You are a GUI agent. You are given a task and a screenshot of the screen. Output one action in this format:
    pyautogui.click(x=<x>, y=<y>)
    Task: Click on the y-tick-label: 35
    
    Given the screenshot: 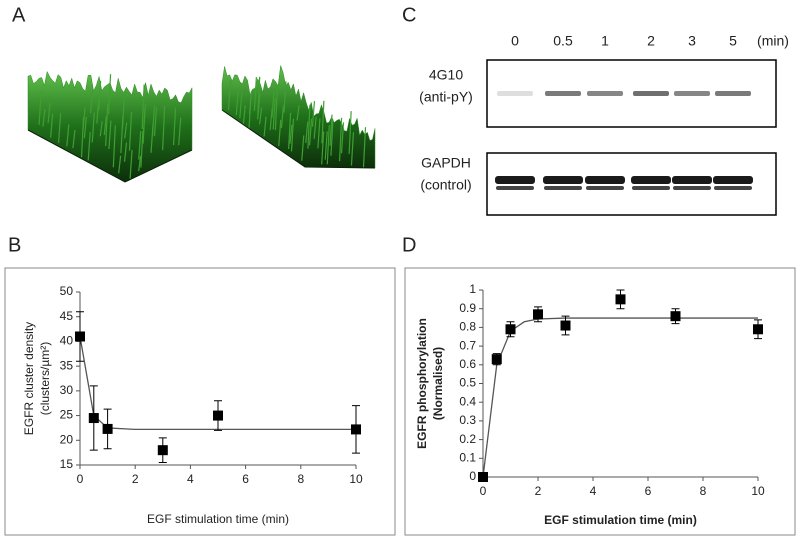 What is the action you would take?
    pyautogui.click(x=67, y=365)
    